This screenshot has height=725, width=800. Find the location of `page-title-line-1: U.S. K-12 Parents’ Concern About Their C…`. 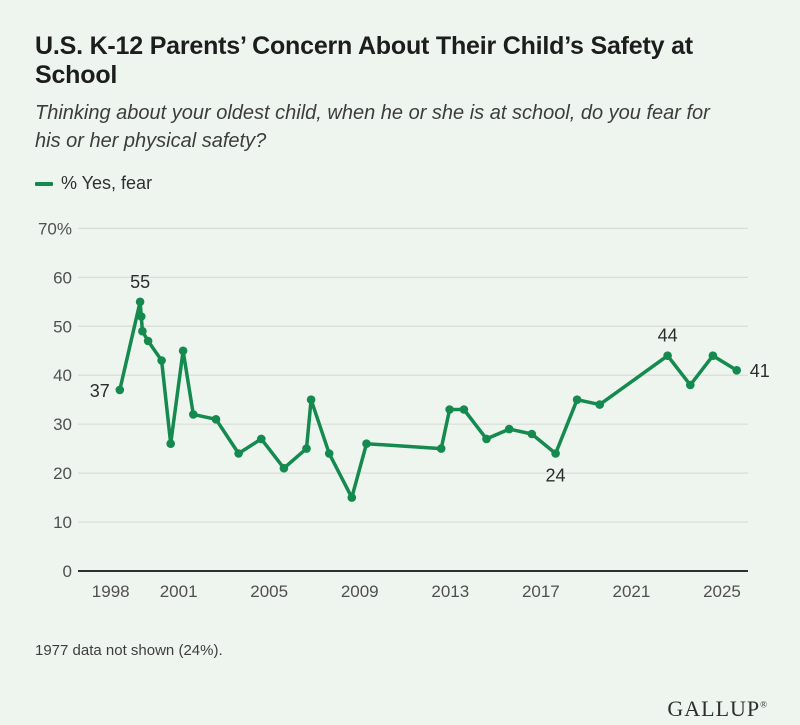

page-title-line-1: U.S. K-12 Parents’ Concern About Their C… is located at coordinates (364, 46).